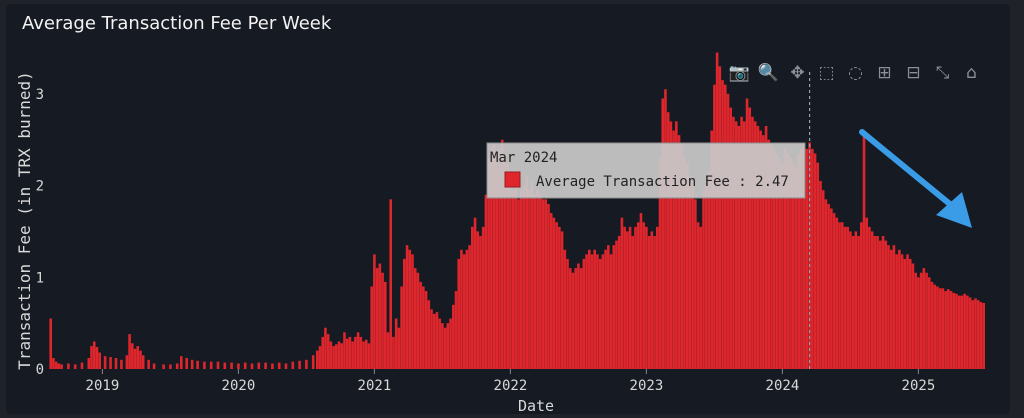  What do you see at coordinates (884, 73) in the screenshot?
I see `zoom-in-icon: ⊞` at bounding box center [884, 73].